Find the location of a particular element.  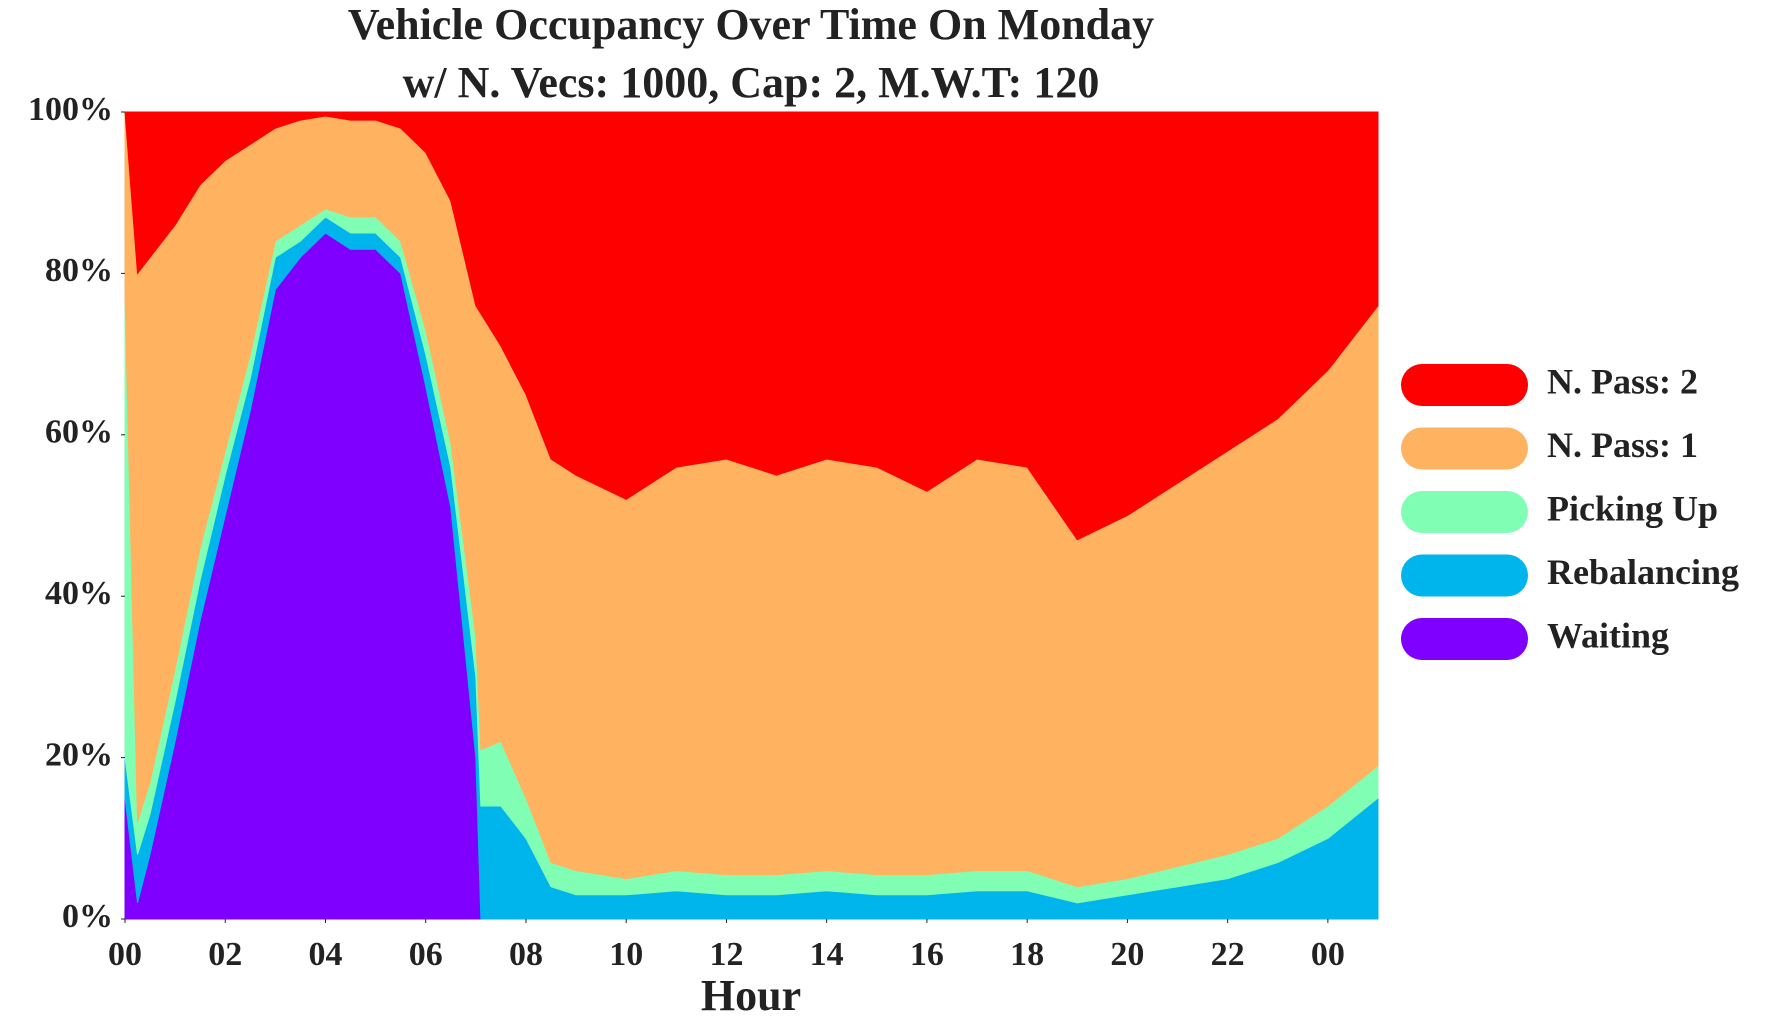

x-tick-label: 14 is located at coordinates (827, 954).